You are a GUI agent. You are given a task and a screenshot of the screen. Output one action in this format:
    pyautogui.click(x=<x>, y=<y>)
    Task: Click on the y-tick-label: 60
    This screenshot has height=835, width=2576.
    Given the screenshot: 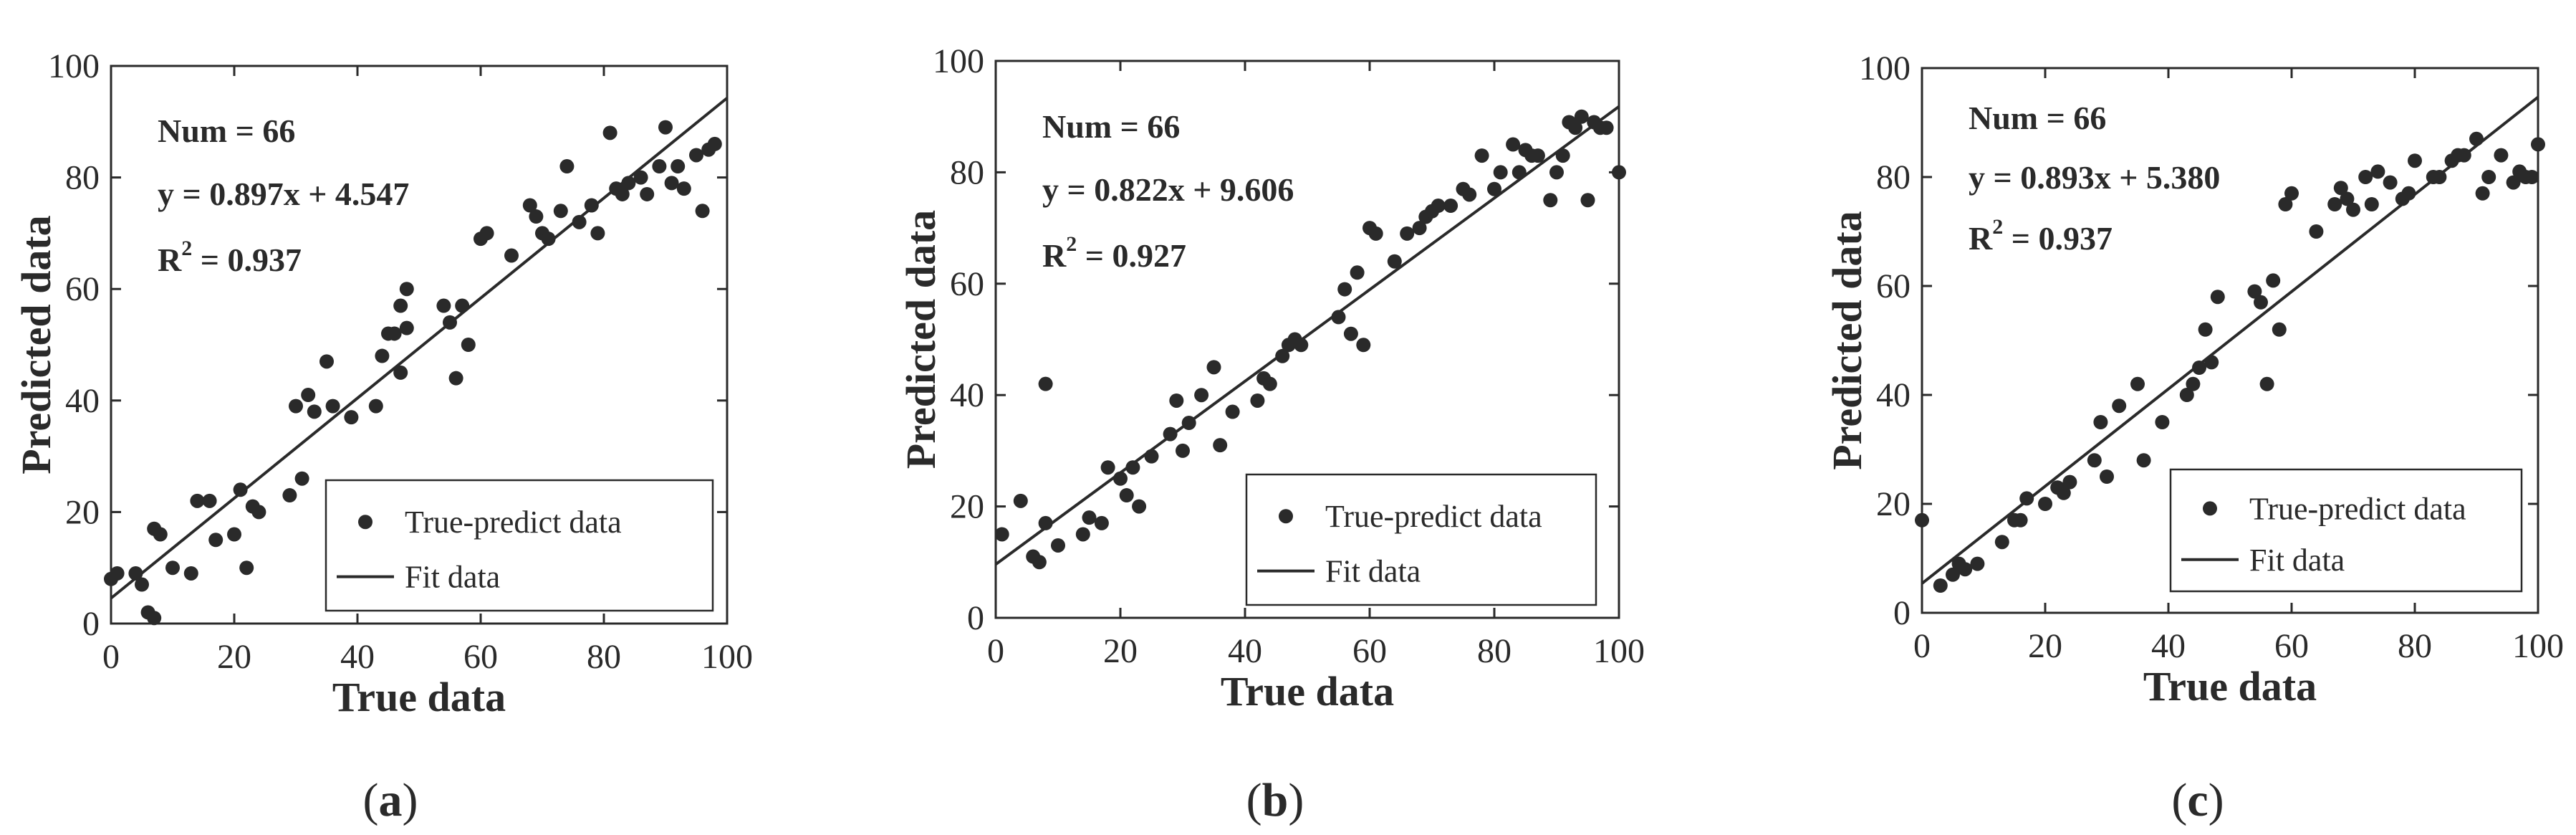 What is the action you would take?
    pyautogui.click(x=82, y=289)
    